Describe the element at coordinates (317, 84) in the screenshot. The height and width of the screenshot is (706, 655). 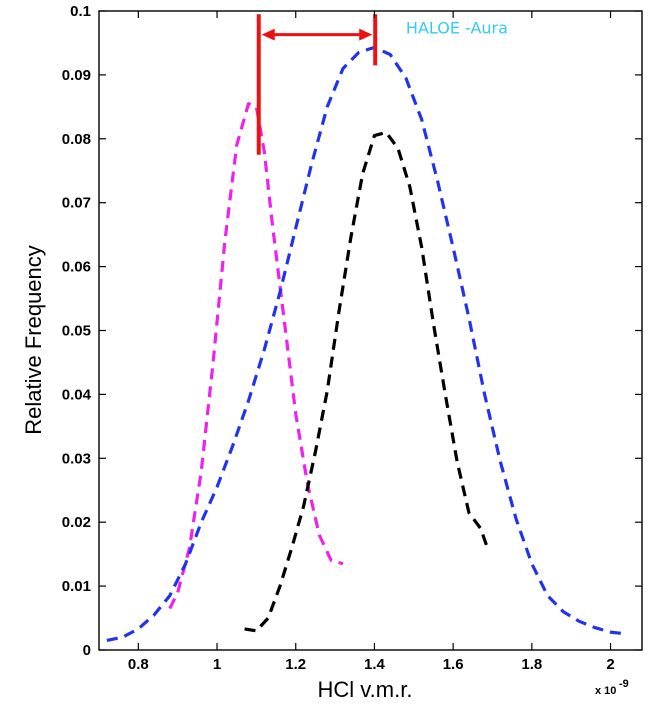
I see `annotation-layer` at that location.